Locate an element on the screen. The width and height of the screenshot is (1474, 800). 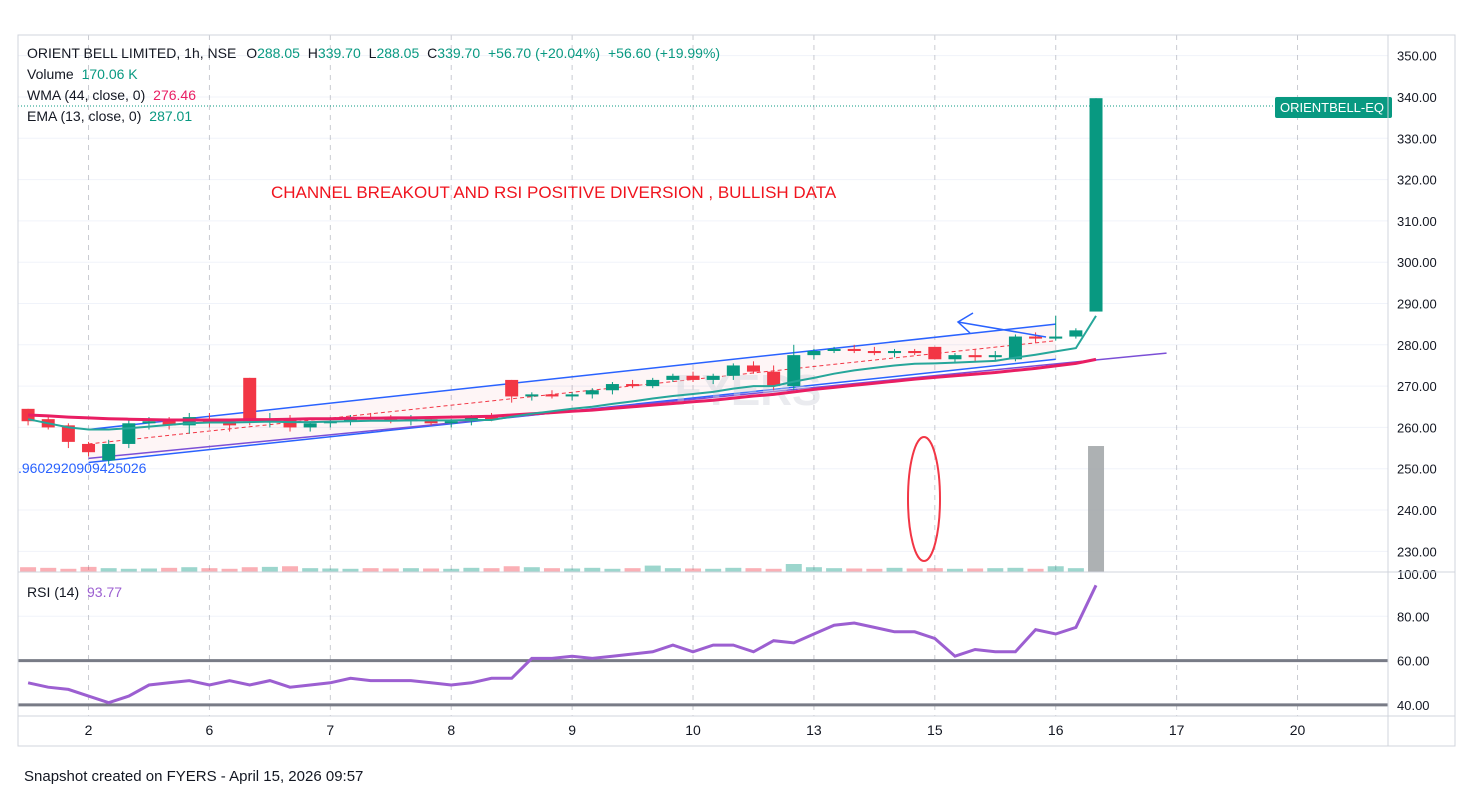
price-tick-label: 310.00 is located at coordinates (1417, 221).